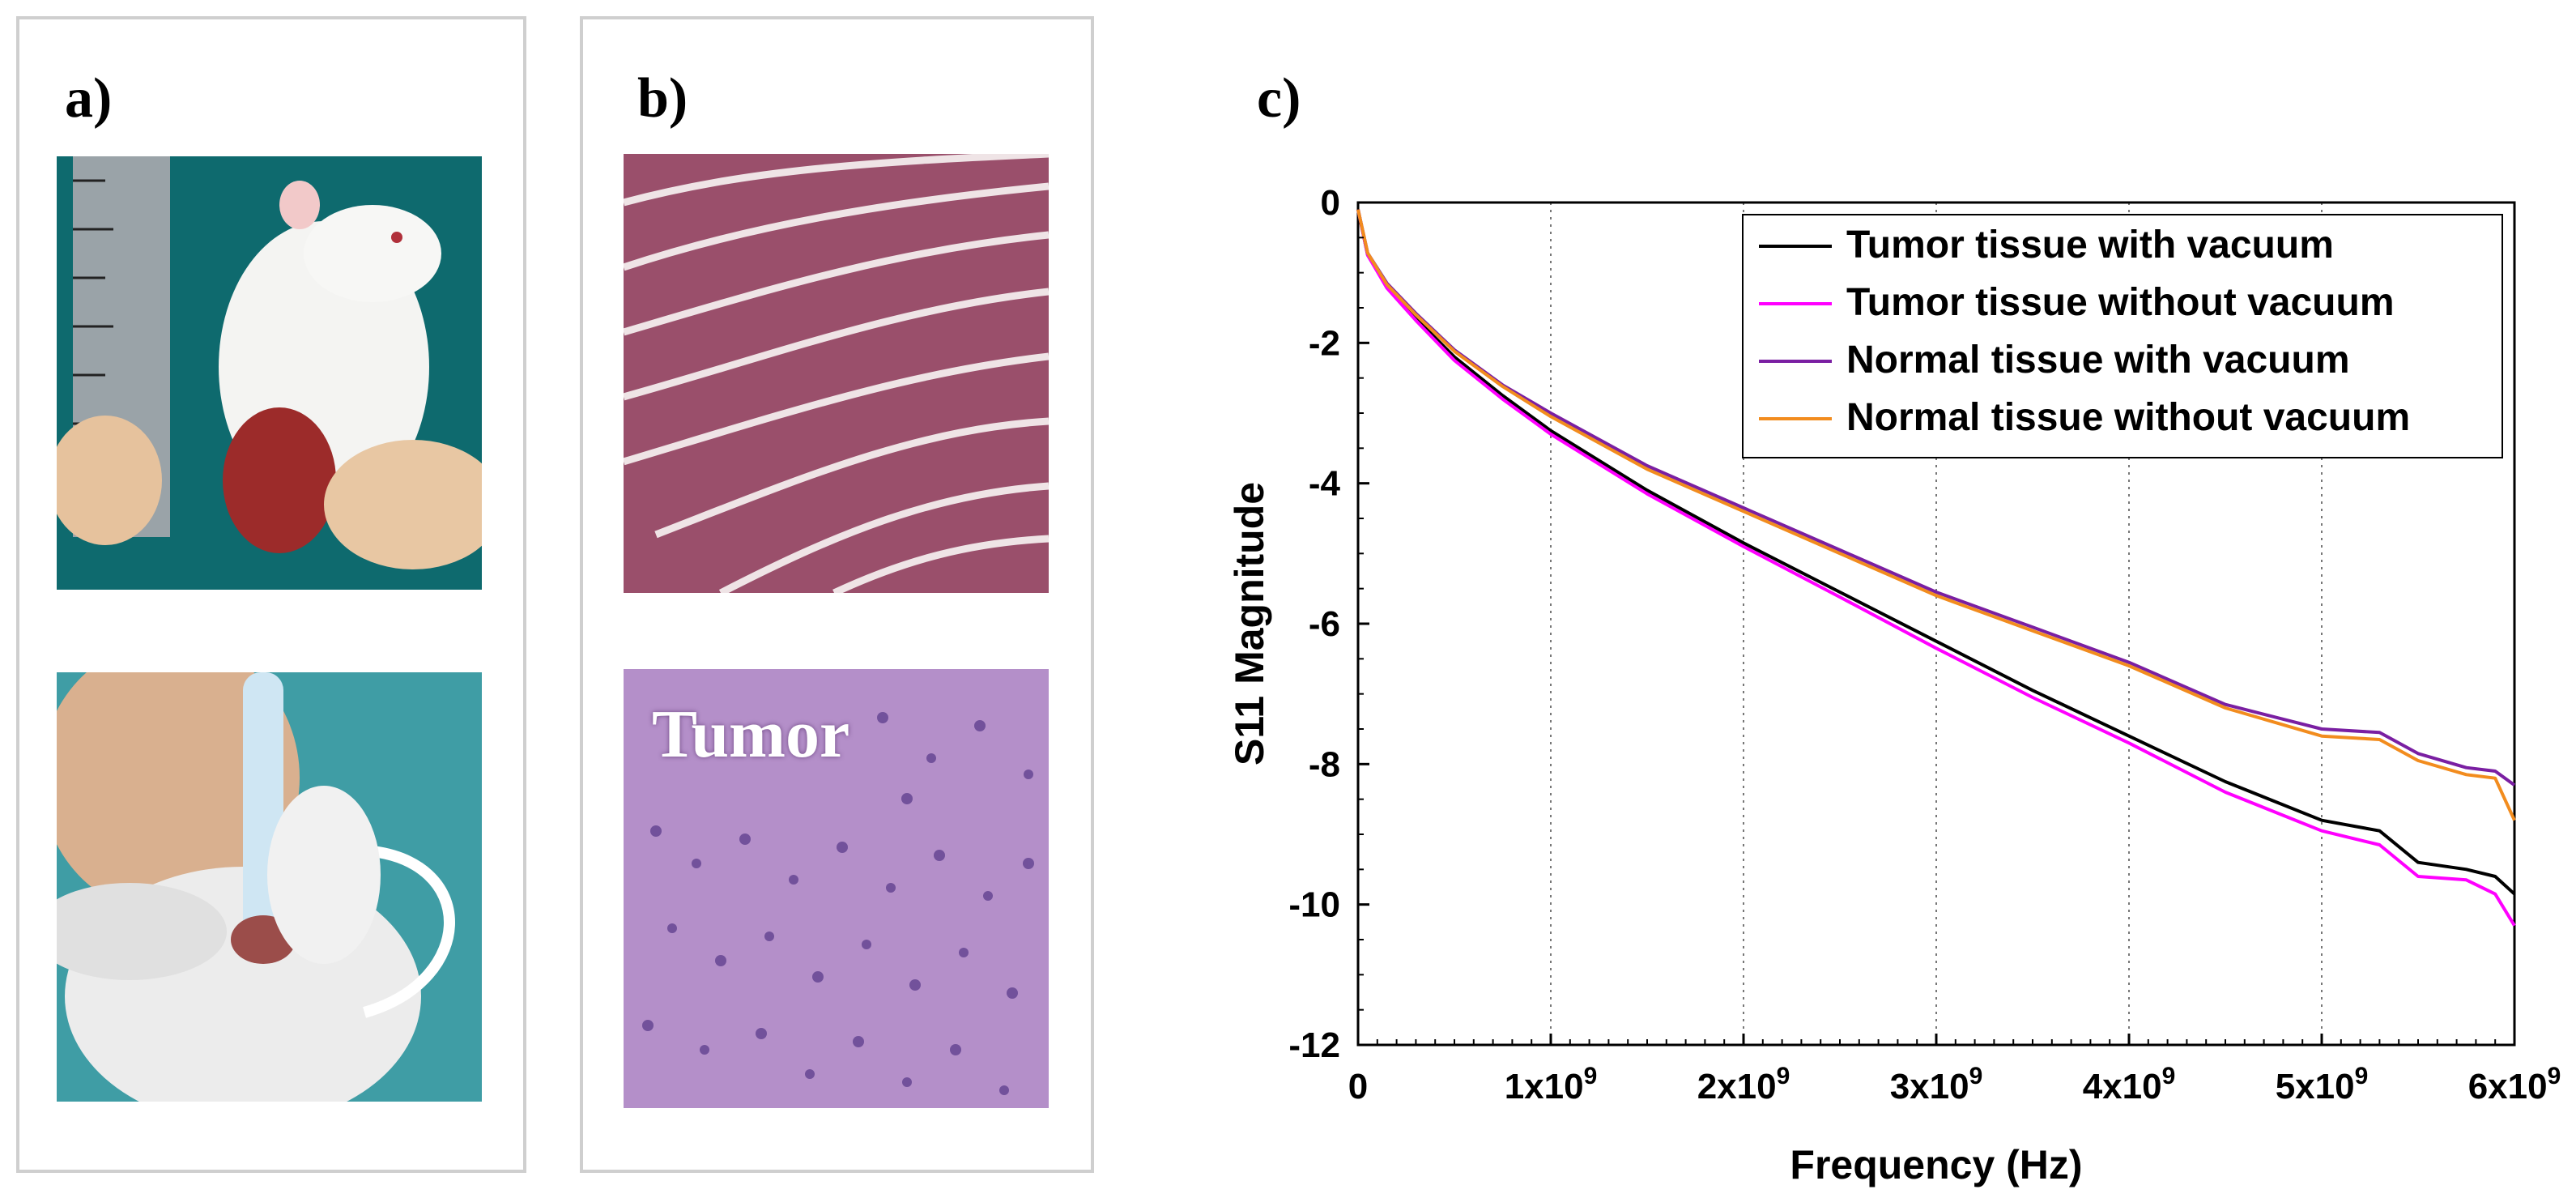 The image size is (2576, 1198). I want to click on y-tick-label: -6, so click(1324, 624).